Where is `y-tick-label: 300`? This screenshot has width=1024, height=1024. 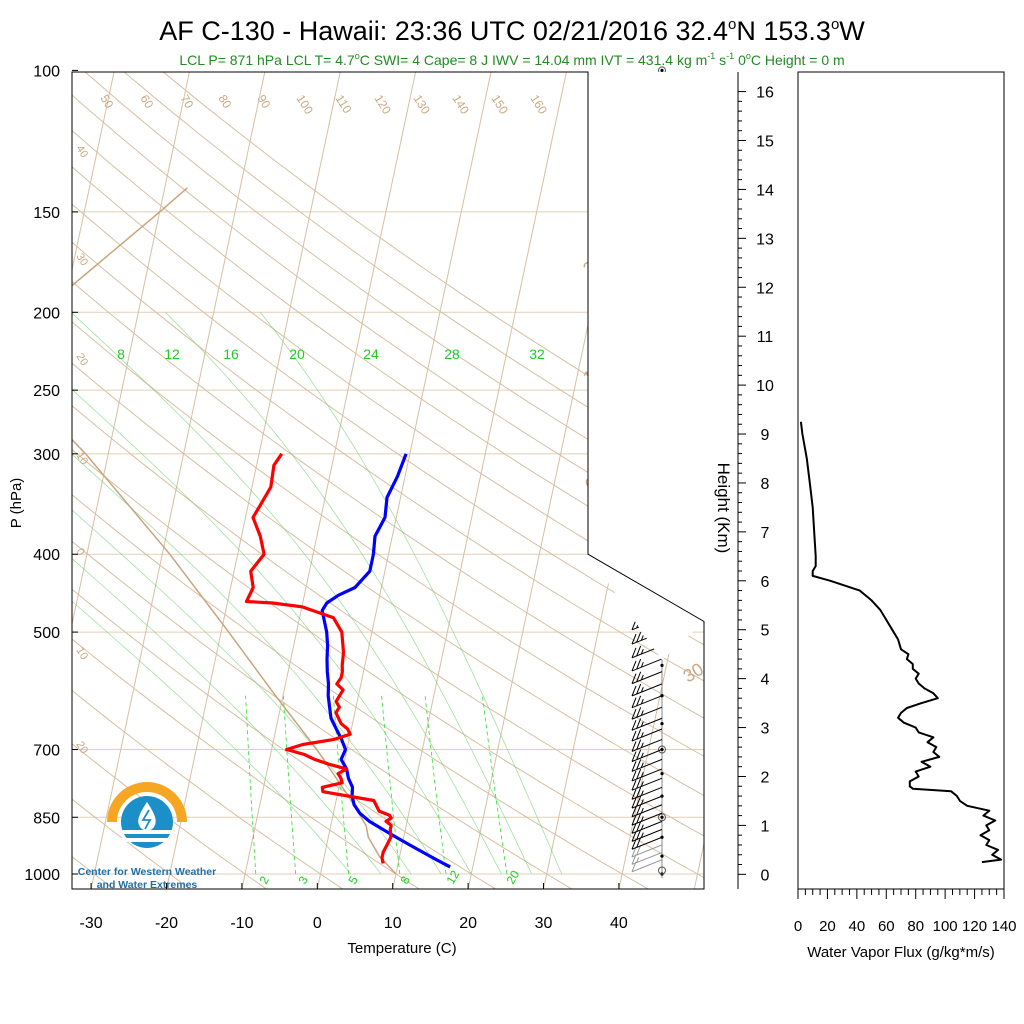
y-tick-label: 300 is located at coordinates (46, 455).